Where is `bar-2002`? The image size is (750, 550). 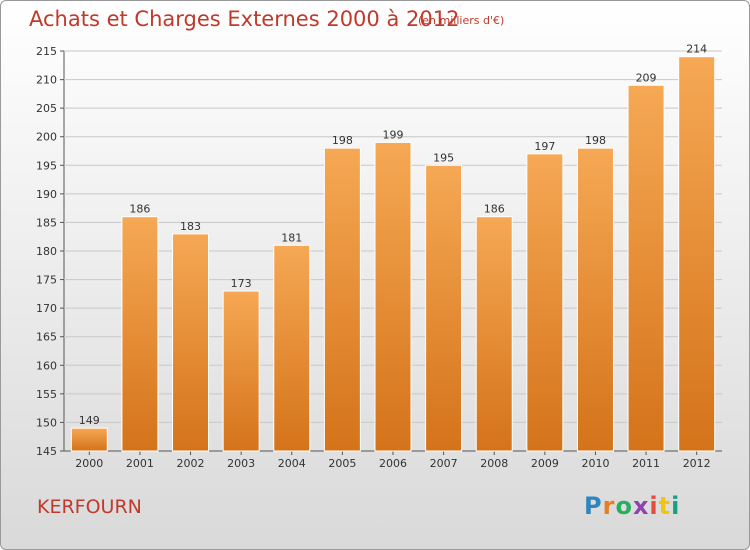 bar-2002 is located at coordinates (191, 342).